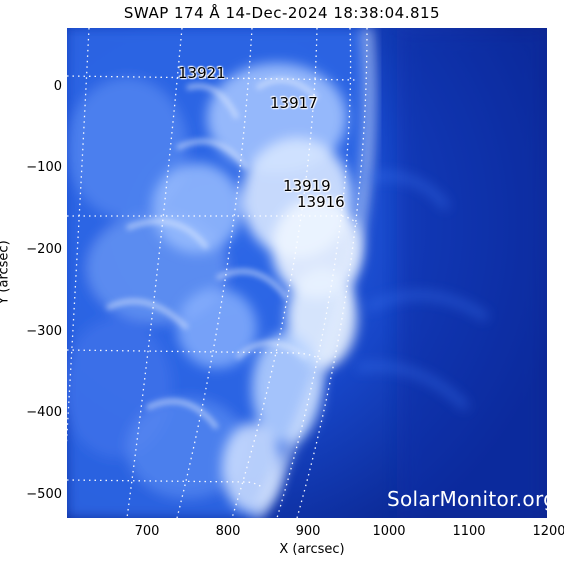  Describe the element at coordinates (307, 186) in the screenshot. I see `active-region-label: 13919` at that location.